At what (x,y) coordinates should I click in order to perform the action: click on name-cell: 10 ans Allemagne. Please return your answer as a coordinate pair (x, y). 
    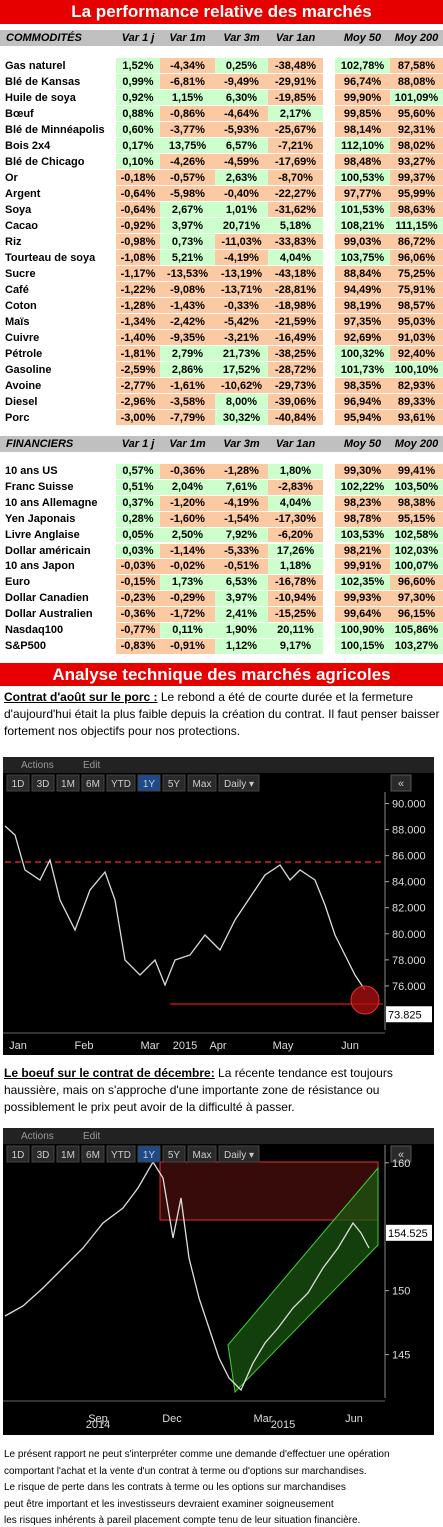
    Looking at the image, I should click on (60, 503).